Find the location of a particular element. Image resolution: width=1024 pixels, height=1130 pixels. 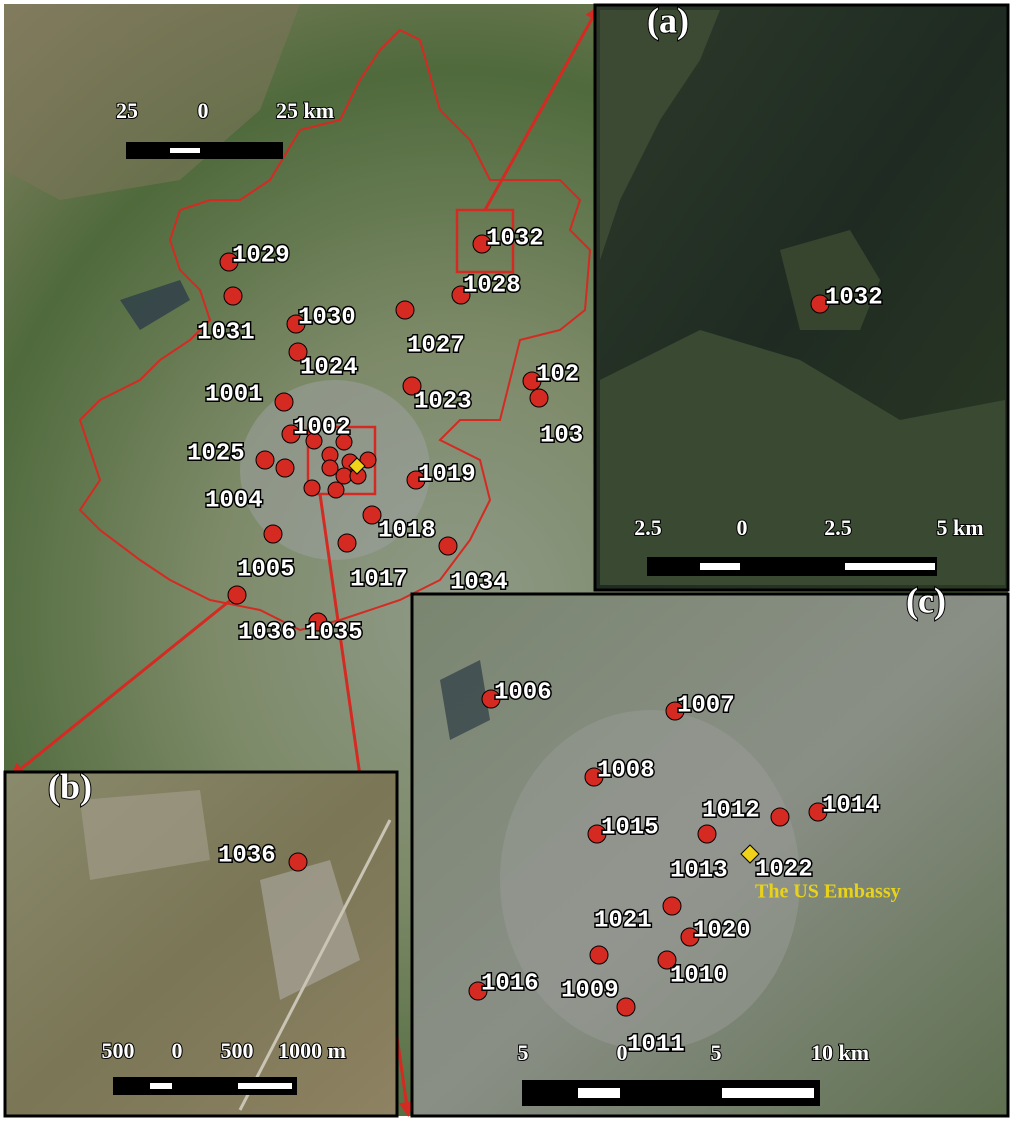

station-label: 1004 is located at coordinates (234, 500).